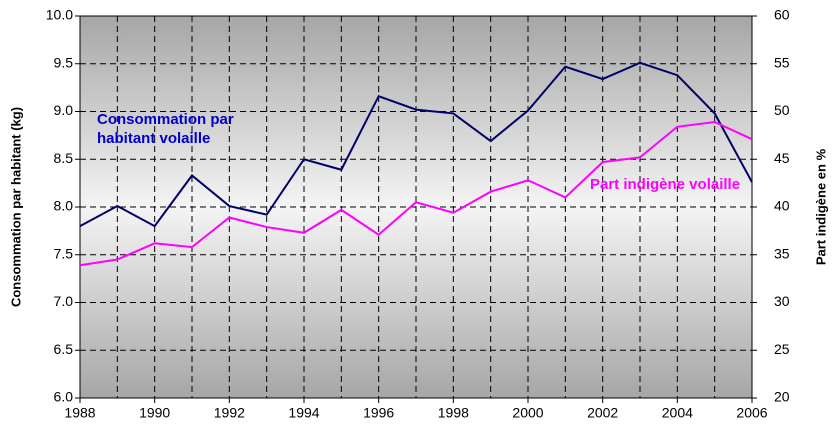  What do you see at coordinates (782, 397) in the screenshot?
I see `y2-tick-label: 20` at bounding box center [782, 397].